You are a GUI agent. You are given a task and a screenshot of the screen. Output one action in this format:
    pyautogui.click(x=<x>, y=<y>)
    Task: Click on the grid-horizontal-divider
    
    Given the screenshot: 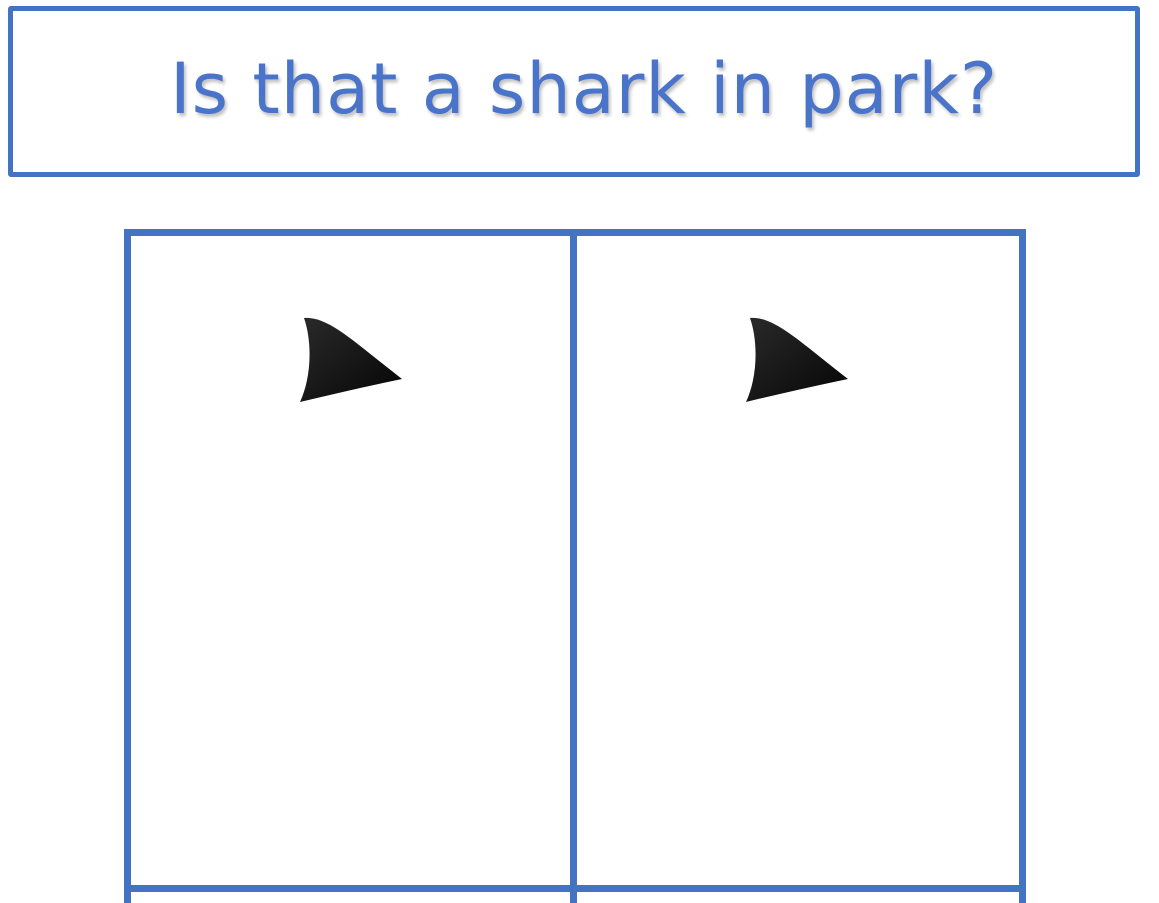 What is the action you would take?
    pyautogui.click(x=575, y=888)
    